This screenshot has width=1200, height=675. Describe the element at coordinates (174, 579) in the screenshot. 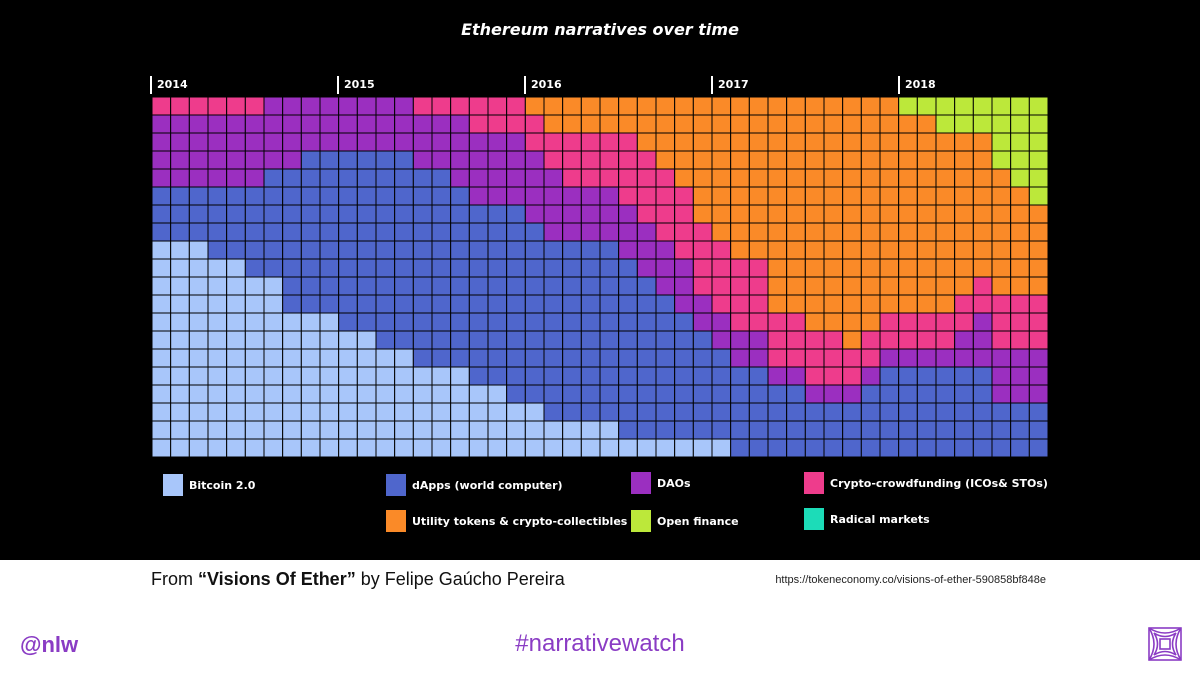

I see `credit-prefix: From` at that location.